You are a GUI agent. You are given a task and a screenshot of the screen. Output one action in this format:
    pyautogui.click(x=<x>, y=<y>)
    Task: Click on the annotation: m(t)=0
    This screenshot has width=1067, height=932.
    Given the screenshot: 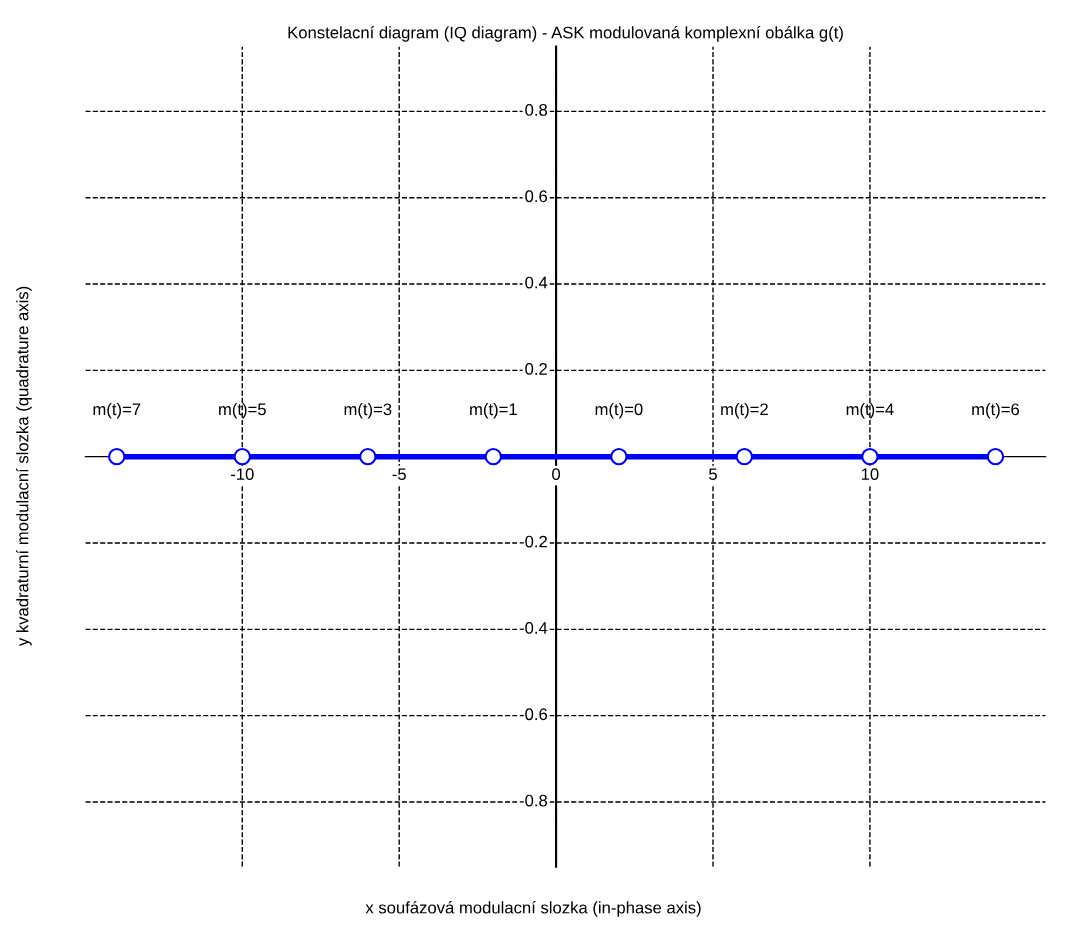 What is the action you would take?
    pyautogui.click(x=619, y=410)
    